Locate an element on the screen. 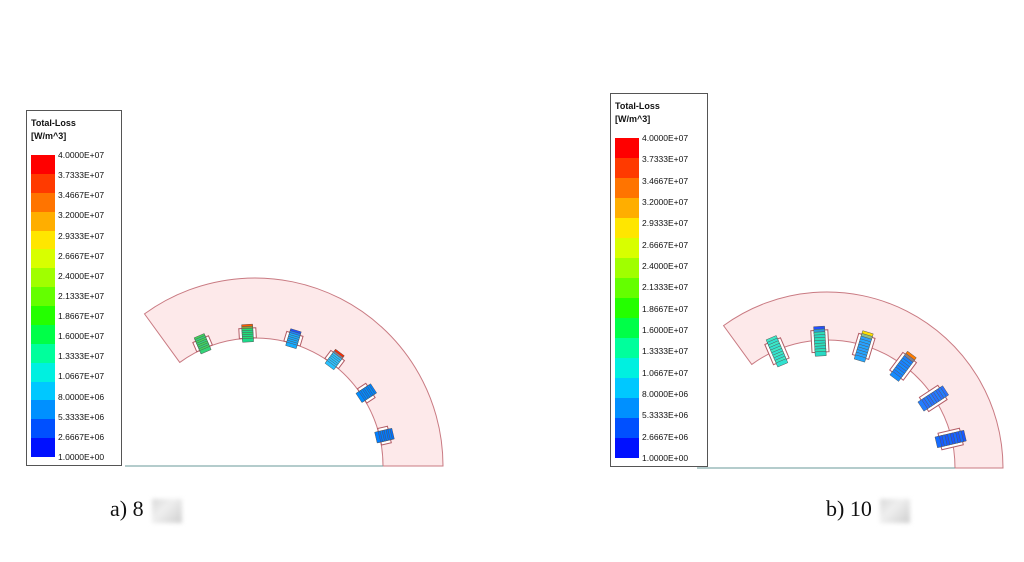 The height and width of the screenshot is (562, 1024). legend-title-quantity-b: Total-Loss is located at coordinates (637, 106).